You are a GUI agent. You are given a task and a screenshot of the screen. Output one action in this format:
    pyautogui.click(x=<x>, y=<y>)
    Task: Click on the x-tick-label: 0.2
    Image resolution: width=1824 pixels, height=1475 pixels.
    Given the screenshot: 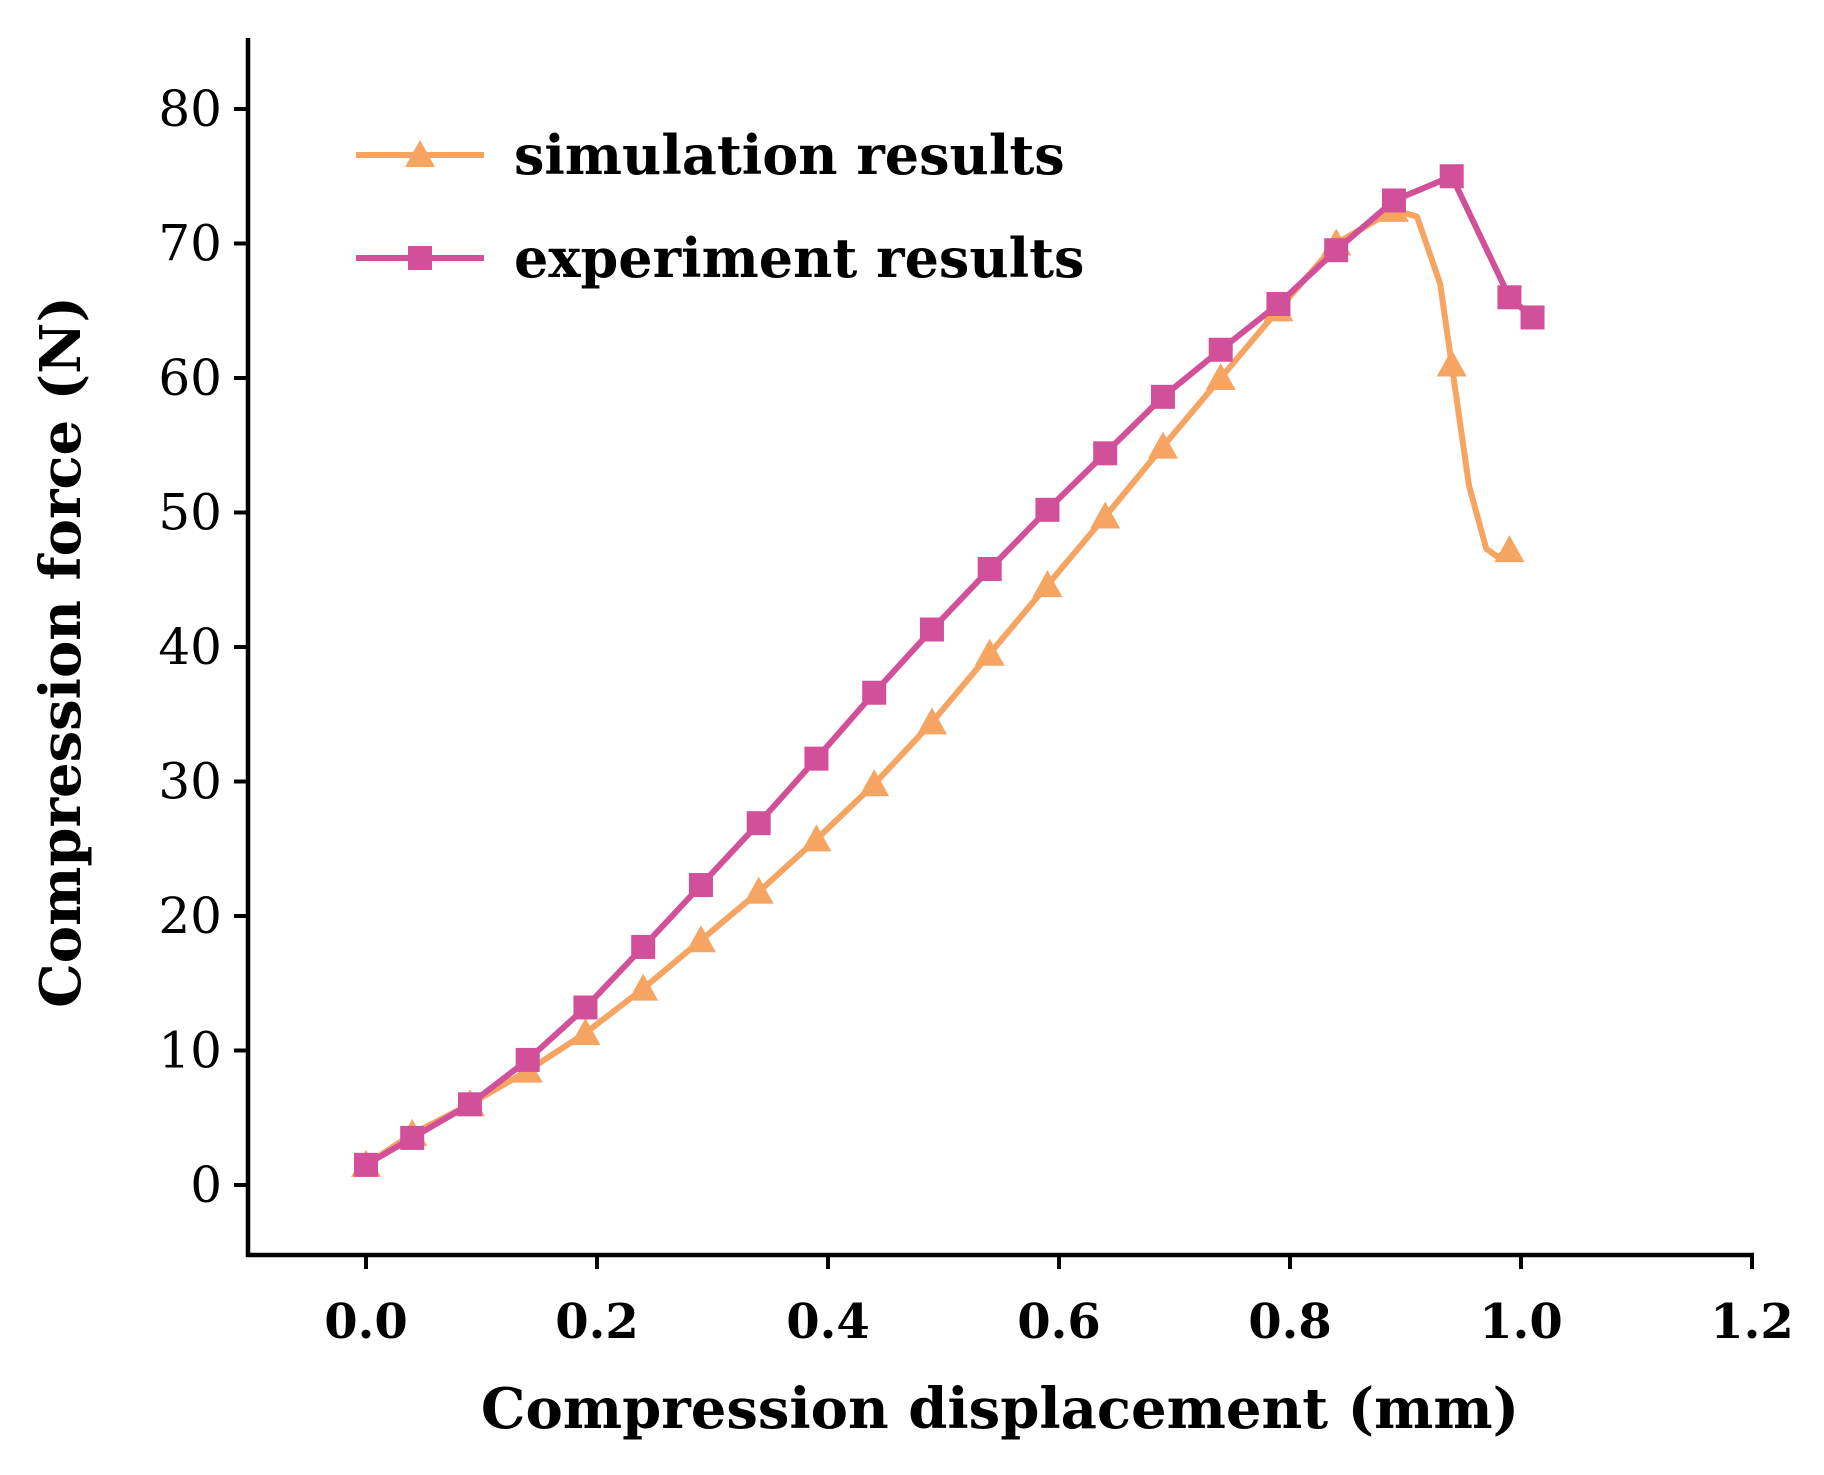 What is the action you would take?
    pyautogui.click(x=597, y=1322)
    